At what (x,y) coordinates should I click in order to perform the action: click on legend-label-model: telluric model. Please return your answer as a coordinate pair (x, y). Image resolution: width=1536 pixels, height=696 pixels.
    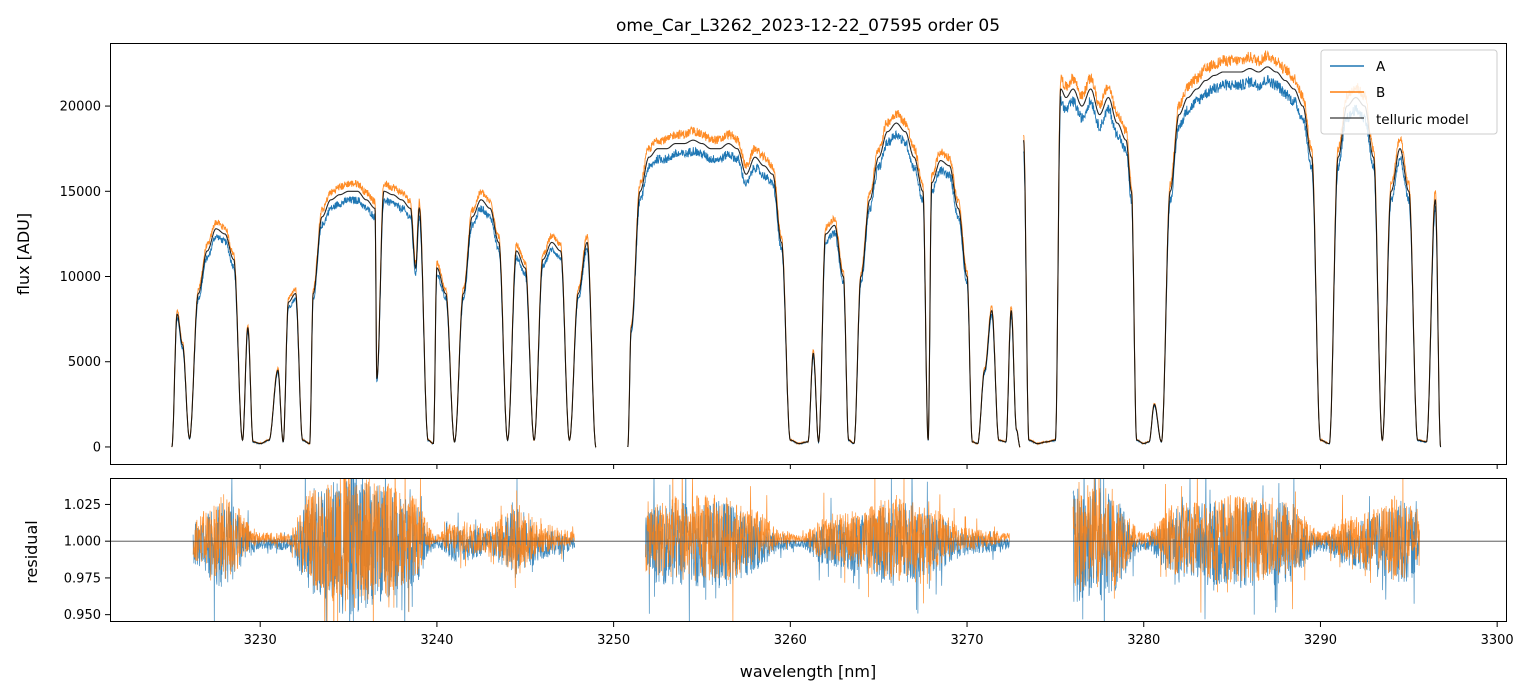
    Looking at the image, I should click on (1422, 120).